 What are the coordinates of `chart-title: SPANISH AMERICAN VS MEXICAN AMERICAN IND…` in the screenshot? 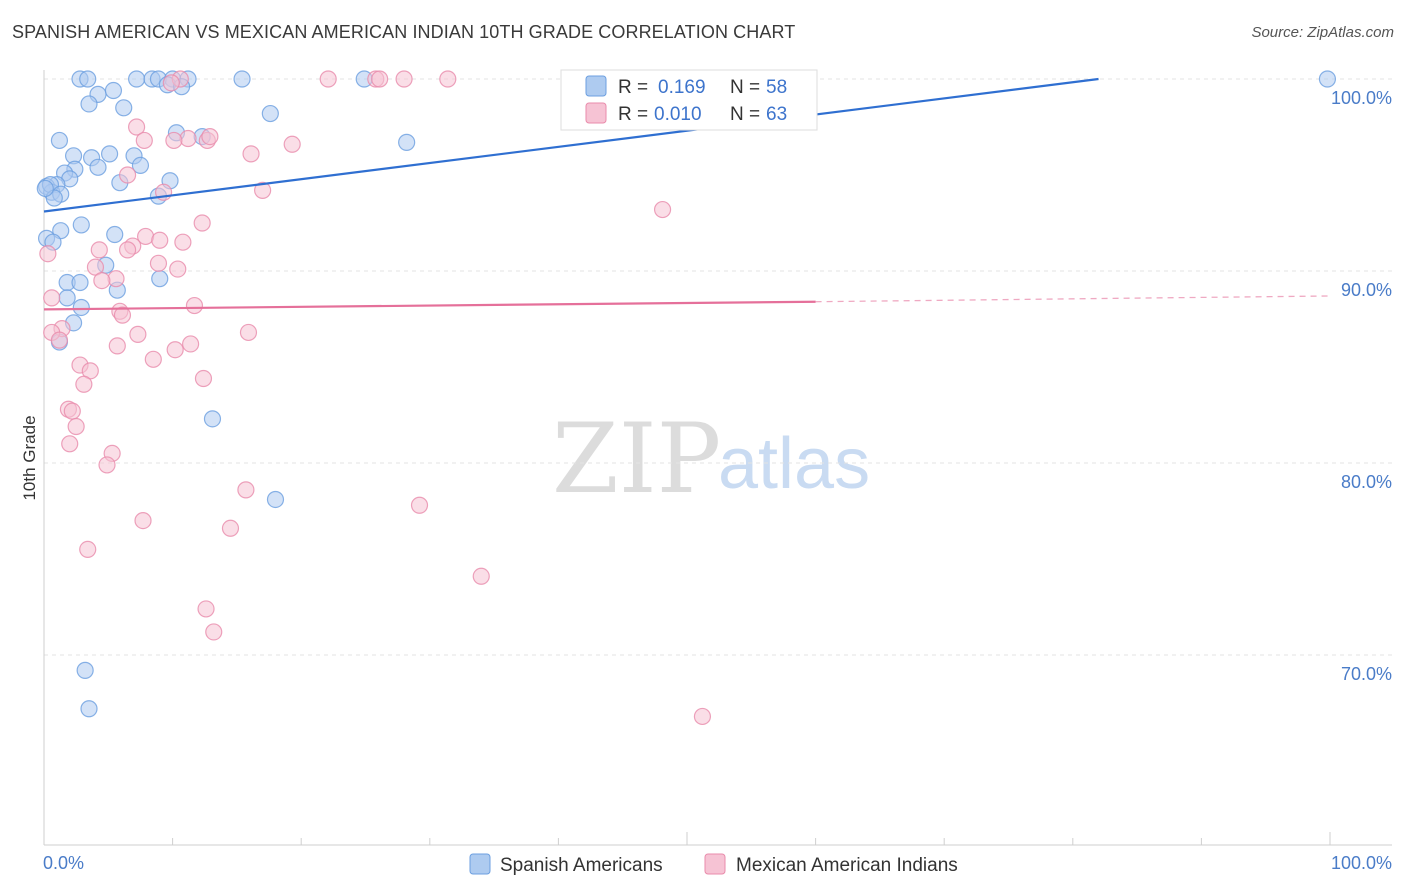 It's located at (404, 32).